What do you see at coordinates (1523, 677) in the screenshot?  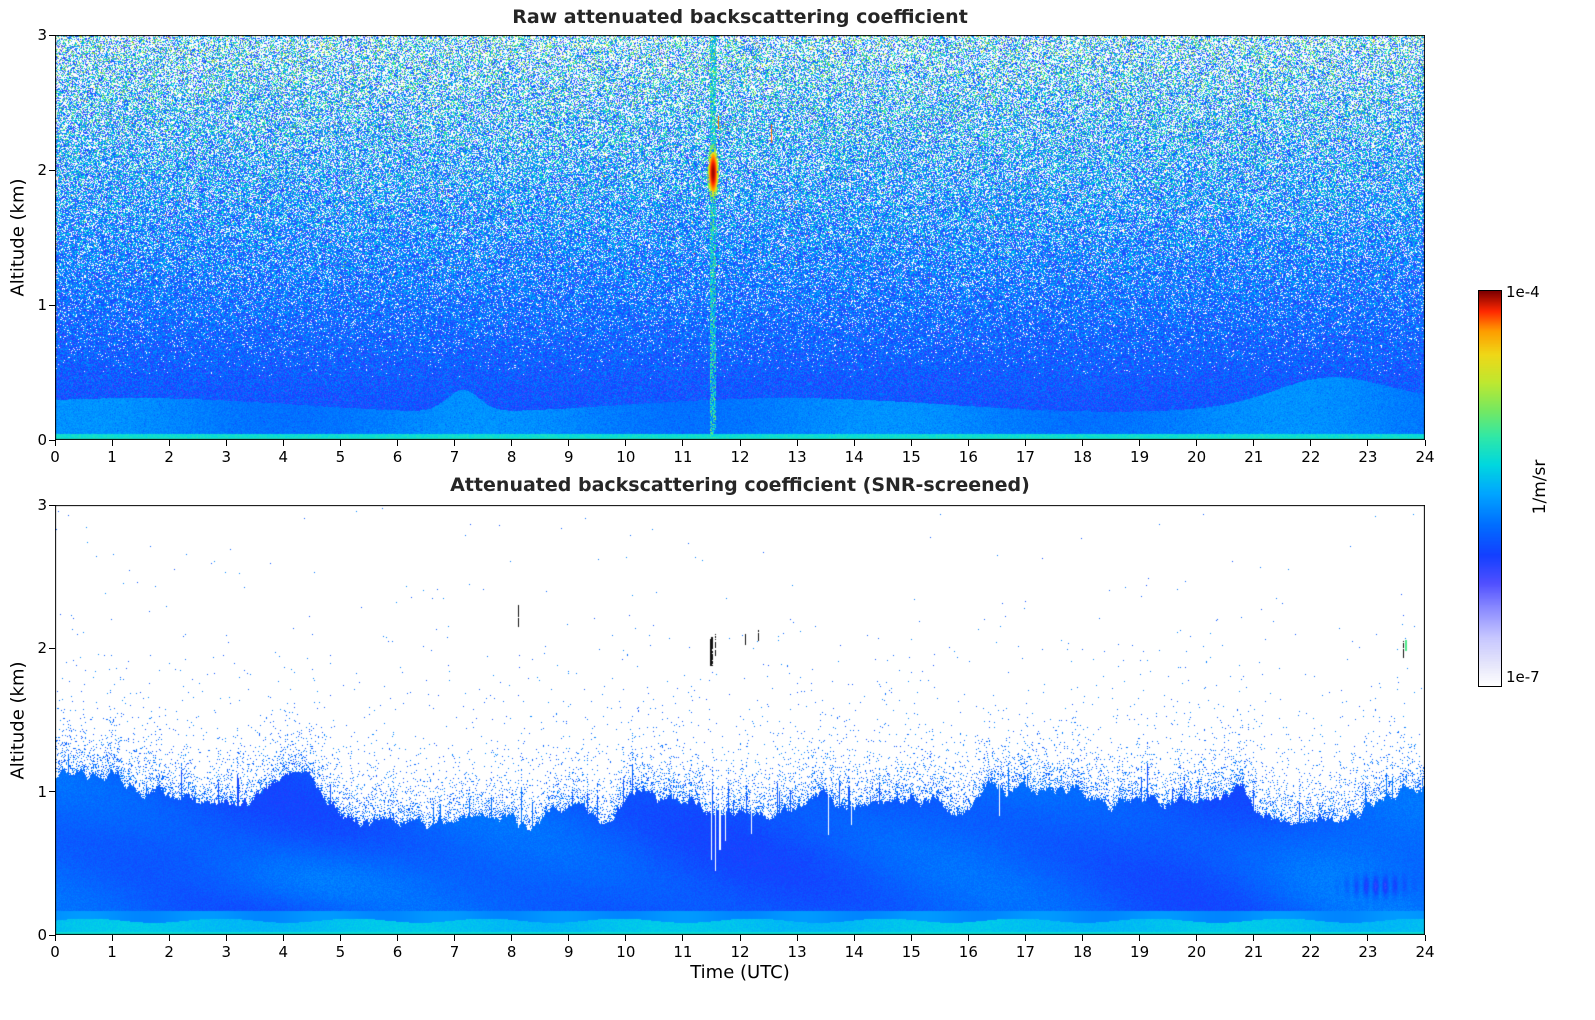 I see `colorbar-min-label: 1e-7` at bounding box center [1523, 677].